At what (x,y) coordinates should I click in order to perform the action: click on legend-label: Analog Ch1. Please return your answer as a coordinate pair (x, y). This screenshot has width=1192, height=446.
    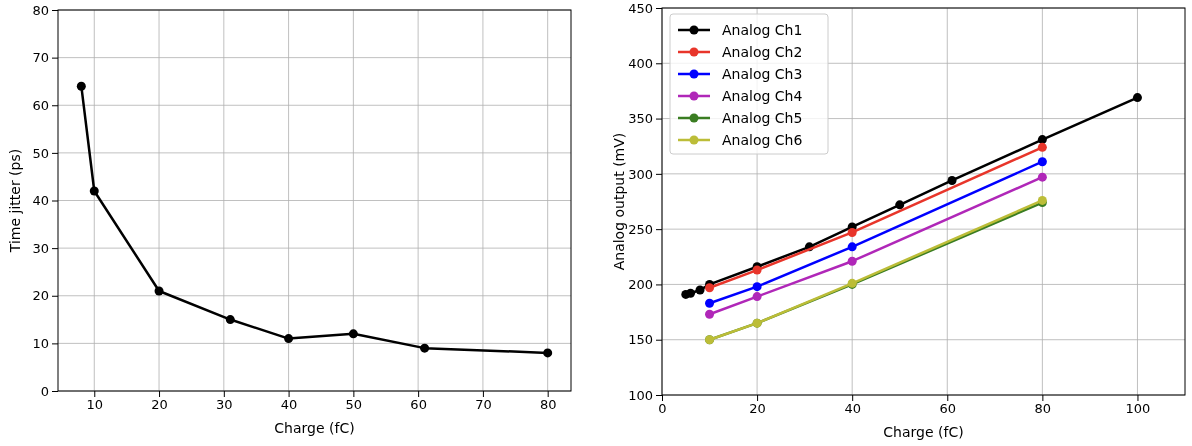
    Looking at the image, I should click on (762, 30).